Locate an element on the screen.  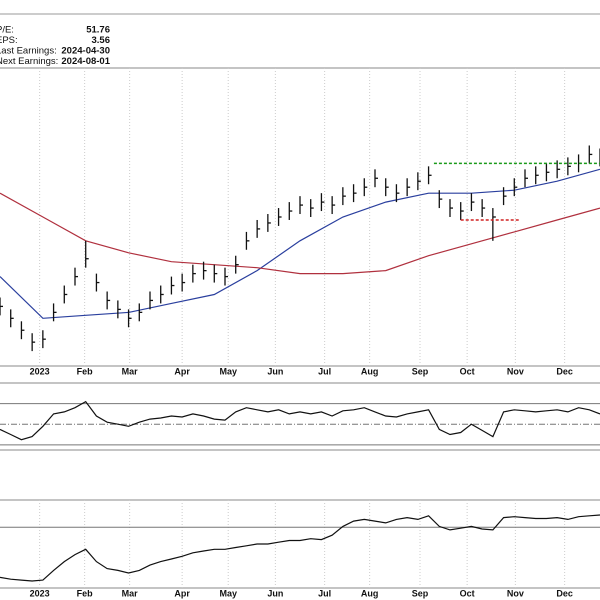
info-value: 2024-04-30 is located at coordinates (85, 51).